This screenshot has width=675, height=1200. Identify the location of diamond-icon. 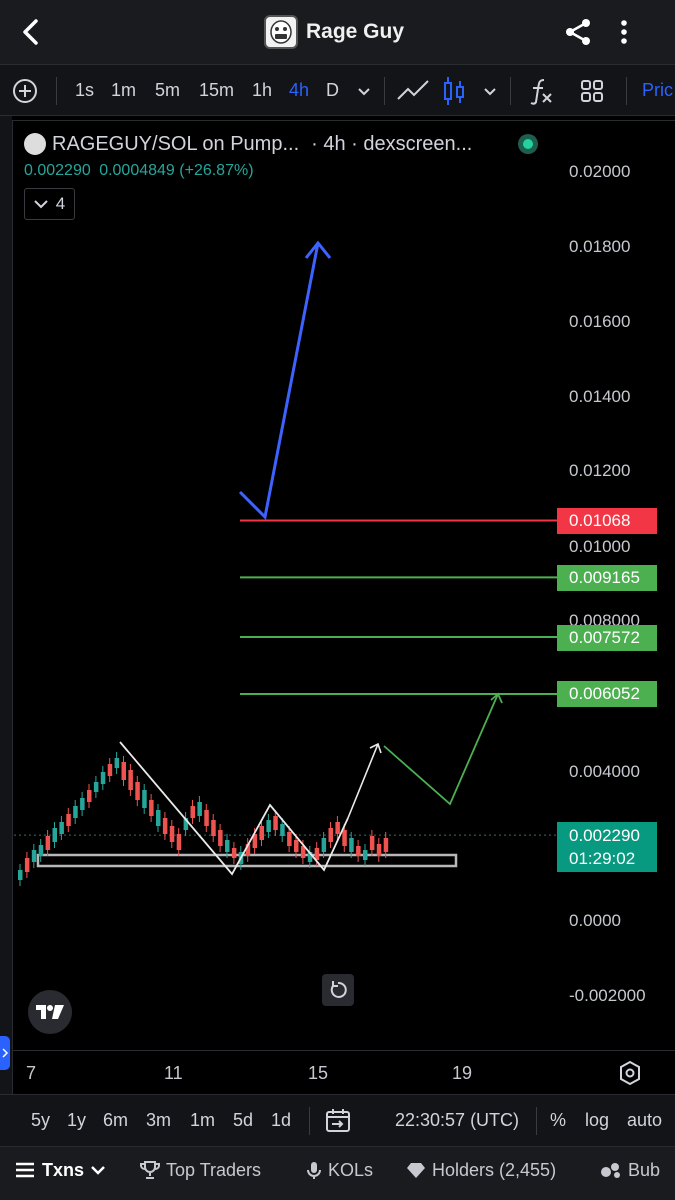
(416, 1170).